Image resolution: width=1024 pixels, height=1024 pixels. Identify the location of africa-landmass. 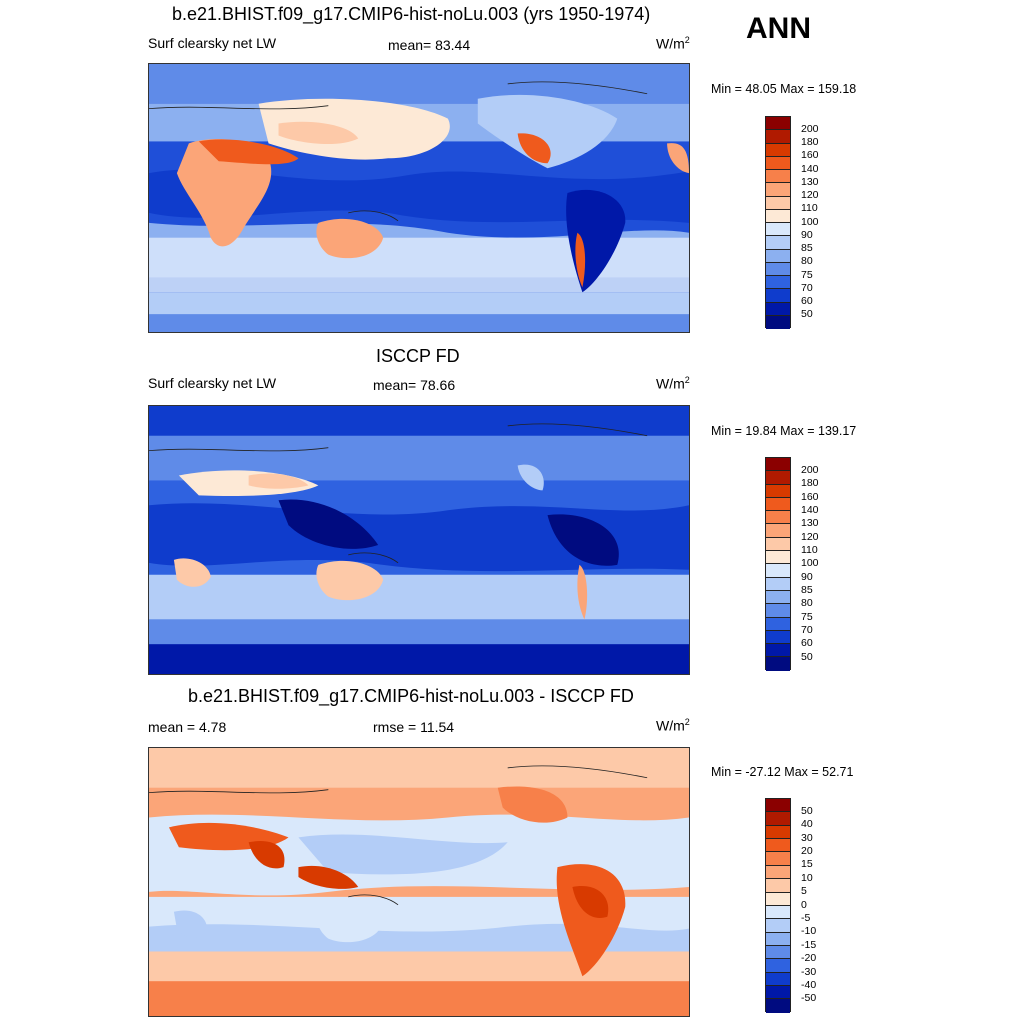
(224, 193).